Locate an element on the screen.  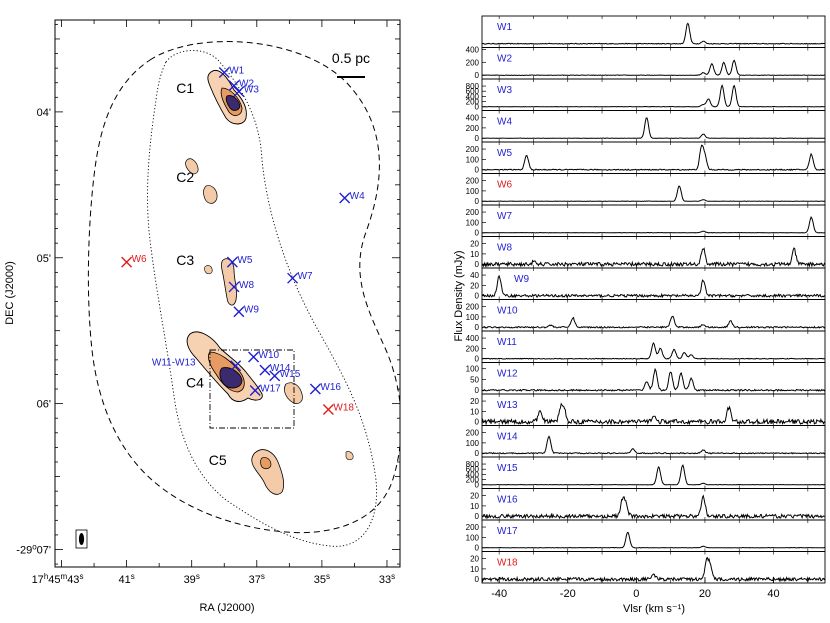
maser-w18: W18 is located at coordinates (338, 408).